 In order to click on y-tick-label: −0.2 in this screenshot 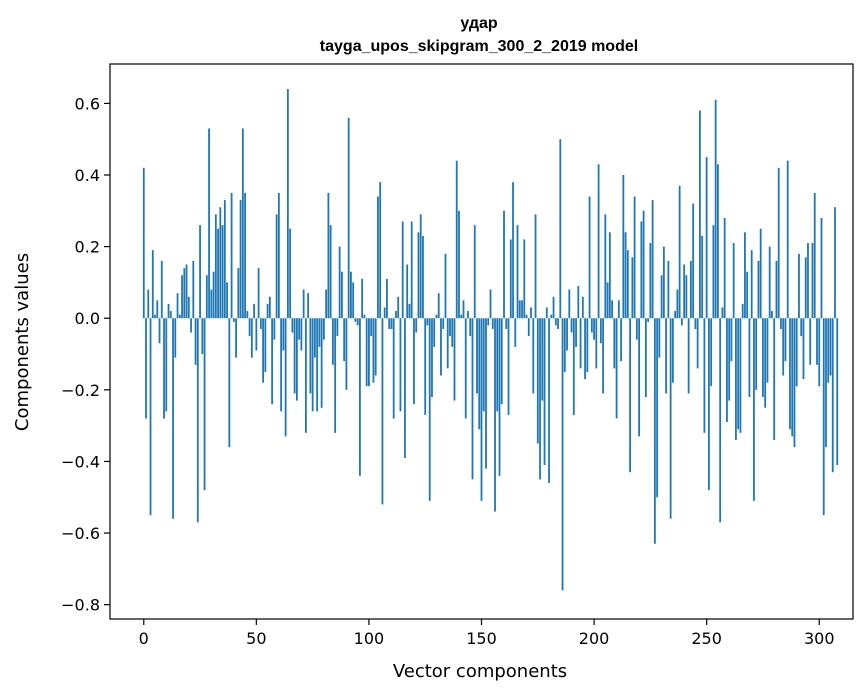, I will do `click(80, 390)`.